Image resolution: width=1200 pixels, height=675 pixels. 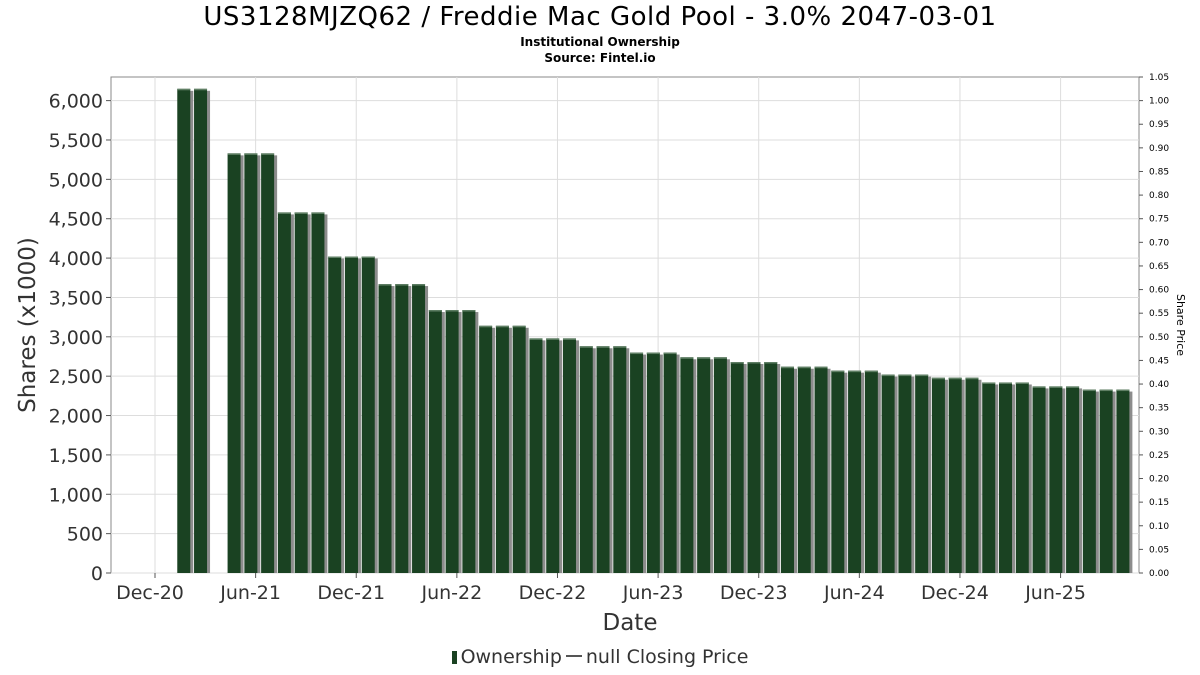 I want to click on chart-subtitle: Institutional Ownership, so click(x=600, y=42).